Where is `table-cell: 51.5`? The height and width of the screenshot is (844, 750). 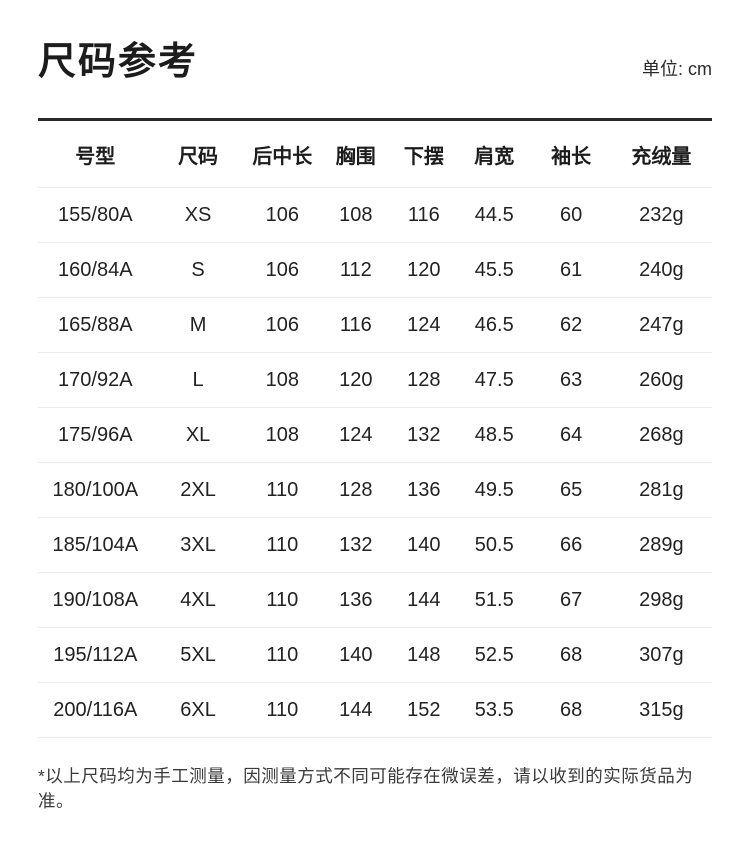 table-cell: 51.5 is located at coordinates (494, 600).